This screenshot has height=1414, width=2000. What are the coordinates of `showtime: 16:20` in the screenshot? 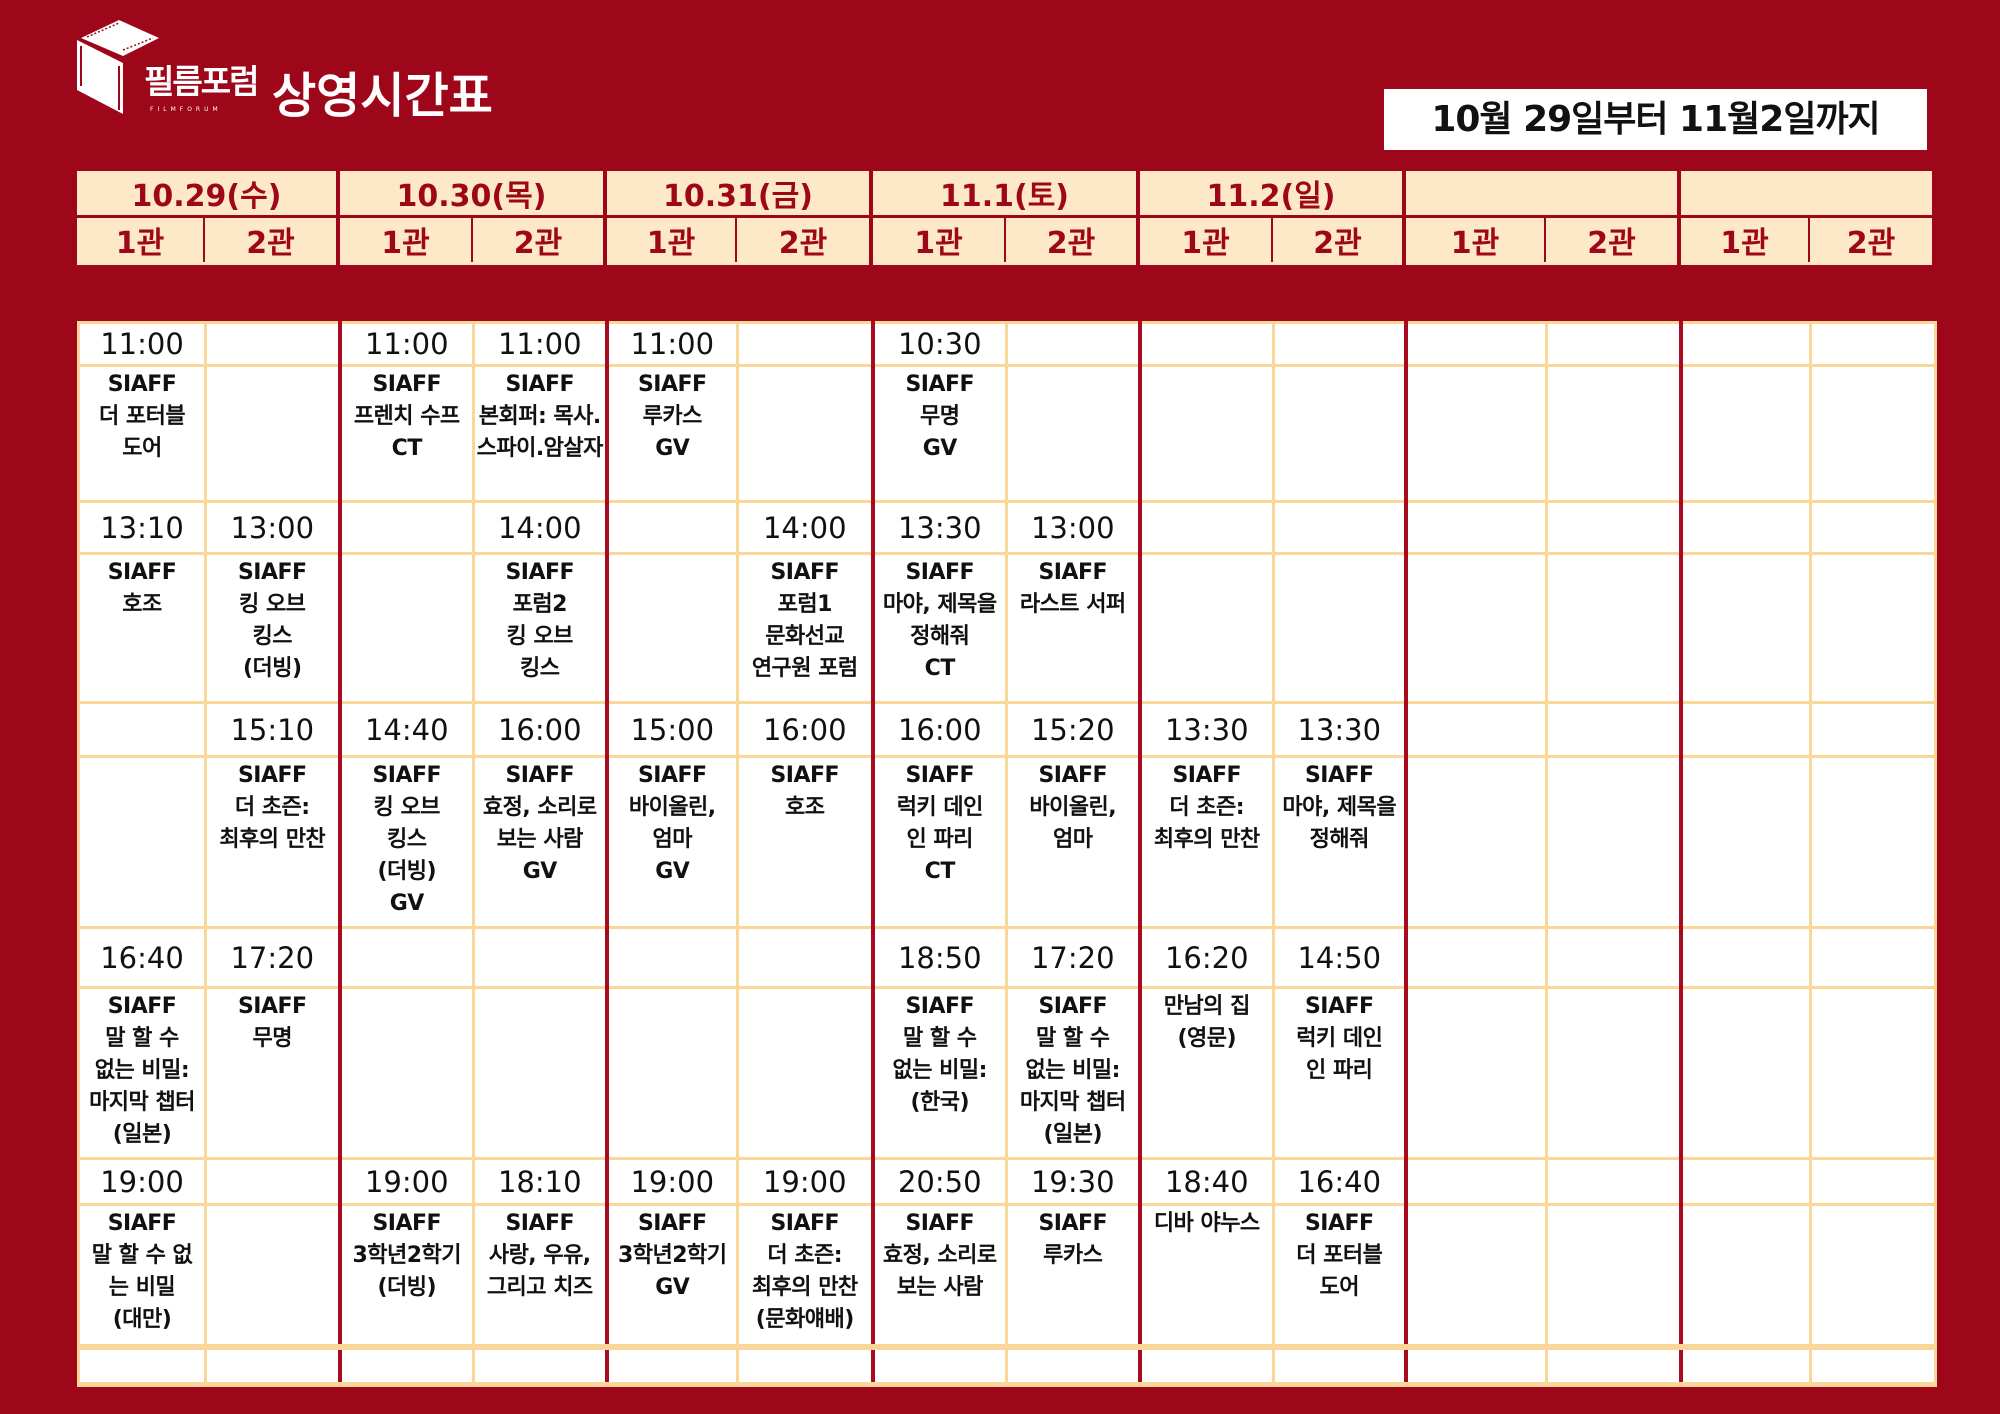 It's located at (1206, 957).